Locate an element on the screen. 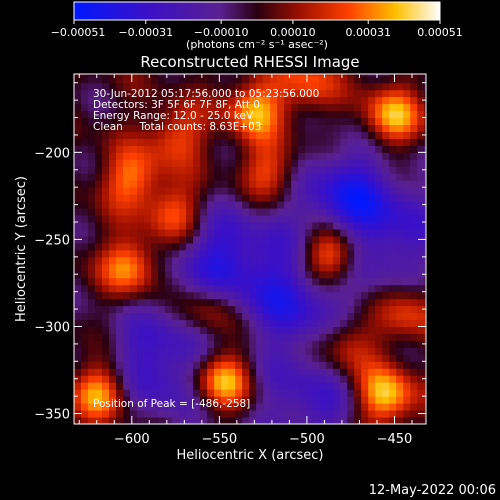 The image size is (500, 500). x-tick-label: −450 is located at coordinates (395, 439).